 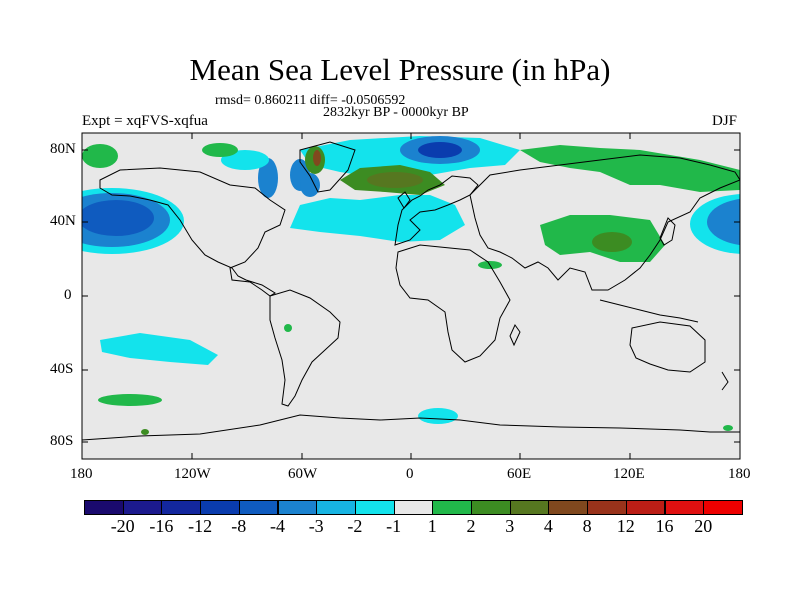 I want to click on coast-indonesia, so click(x=649, y=311).